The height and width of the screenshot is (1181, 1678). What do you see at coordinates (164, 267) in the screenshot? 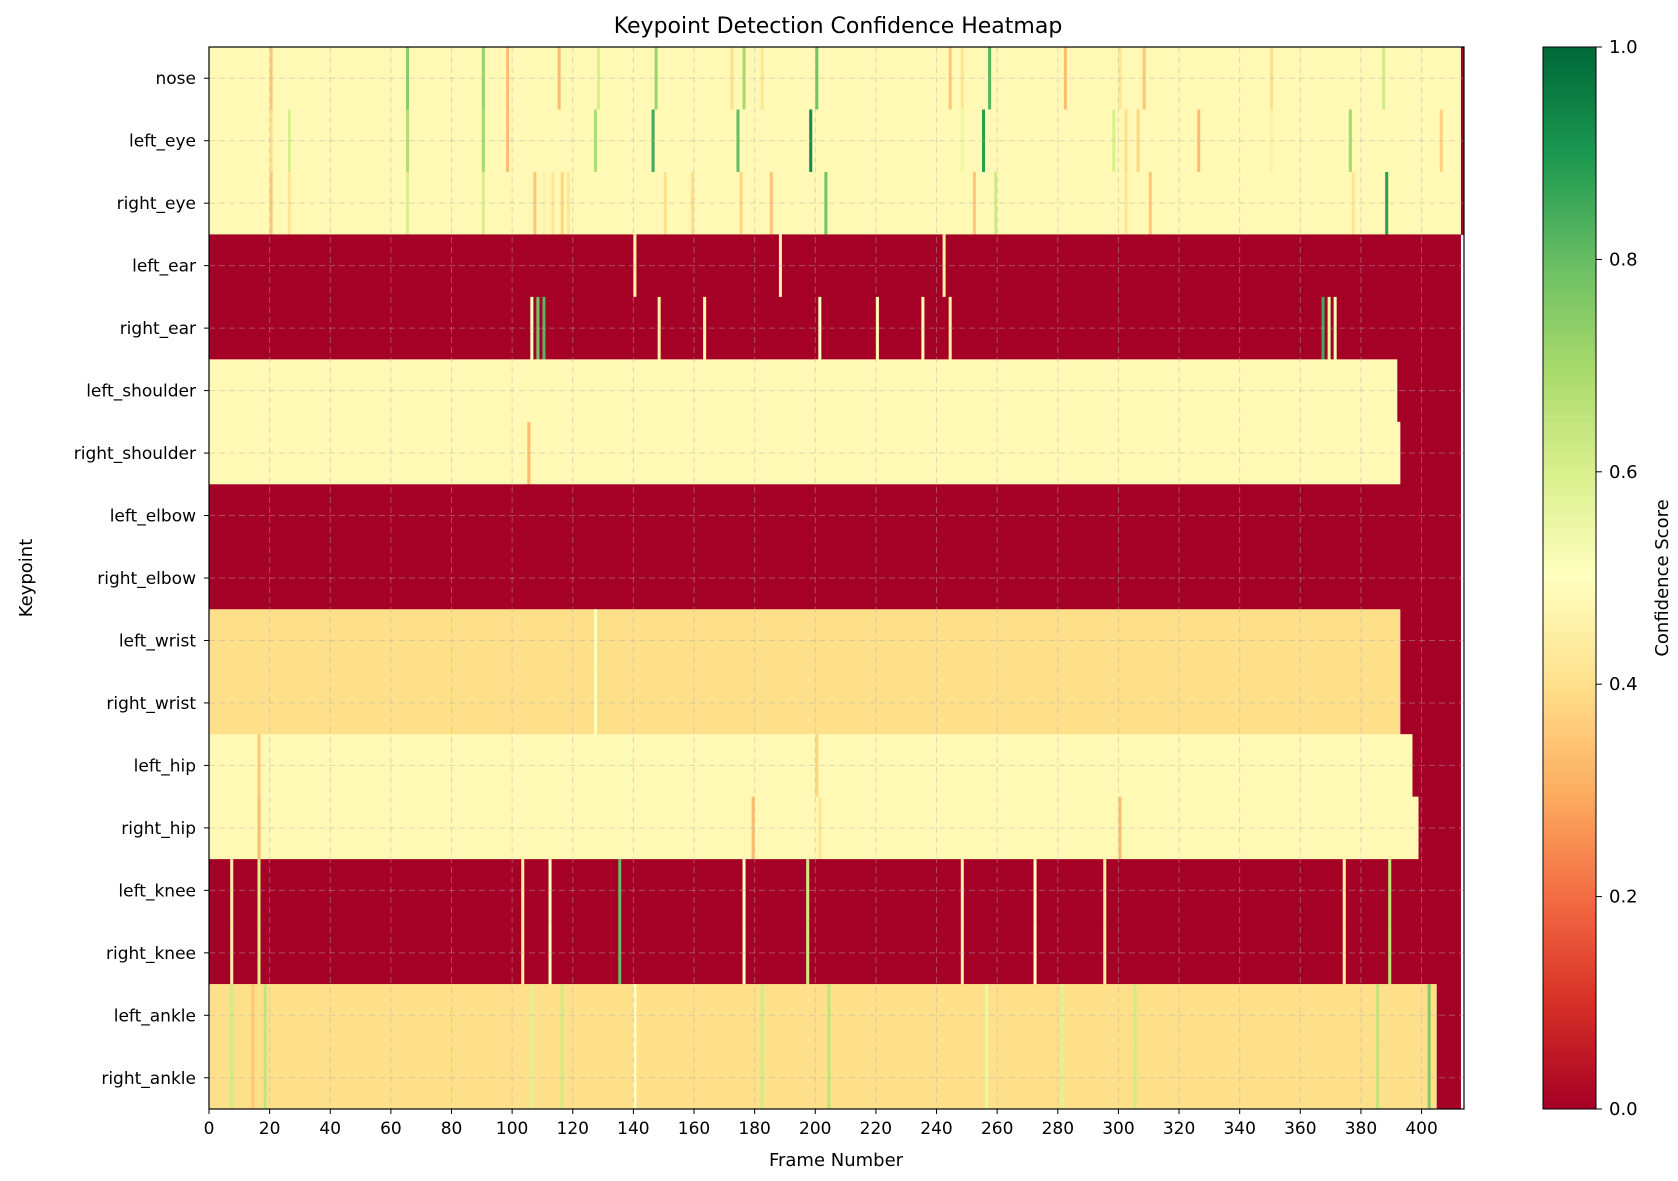
I see `y-tick-label-left_ear: left_ear` at bounding box center [164, 267].